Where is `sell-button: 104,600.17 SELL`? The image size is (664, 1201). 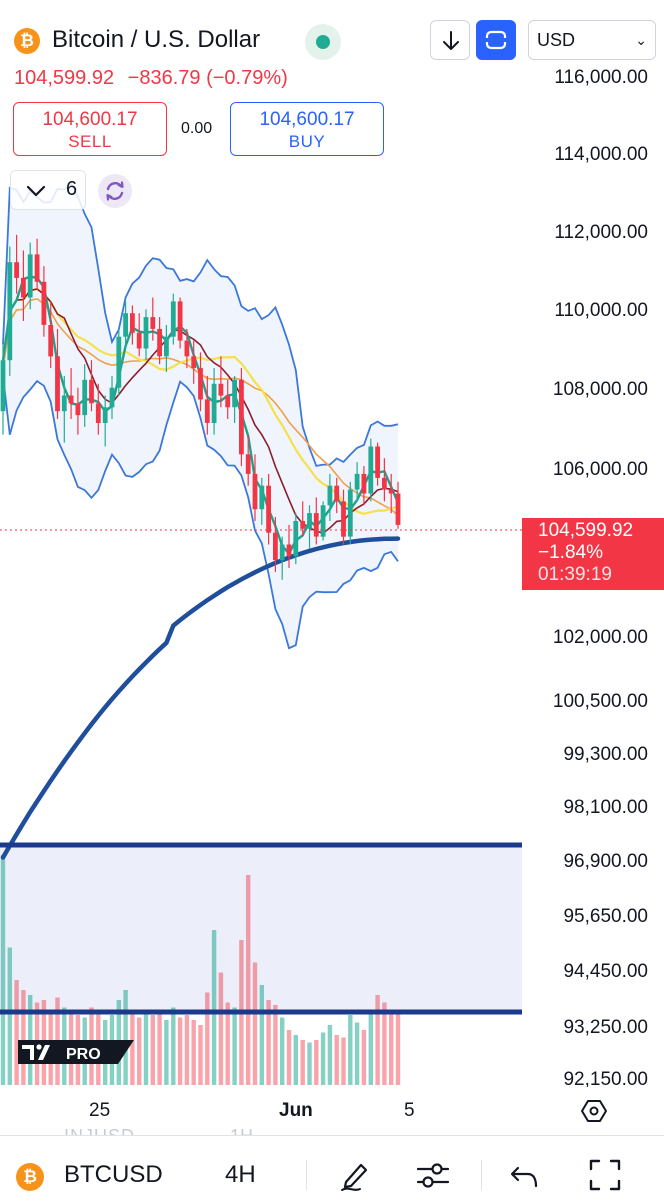
sell-button: 104,600.17 SELL is located at coordinates (90, 129).